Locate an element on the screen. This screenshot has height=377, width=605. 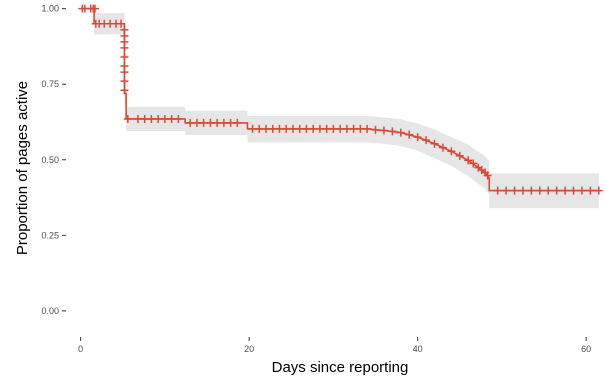
x-axis-title: Days since reporting is located at coordinates (340, 367).